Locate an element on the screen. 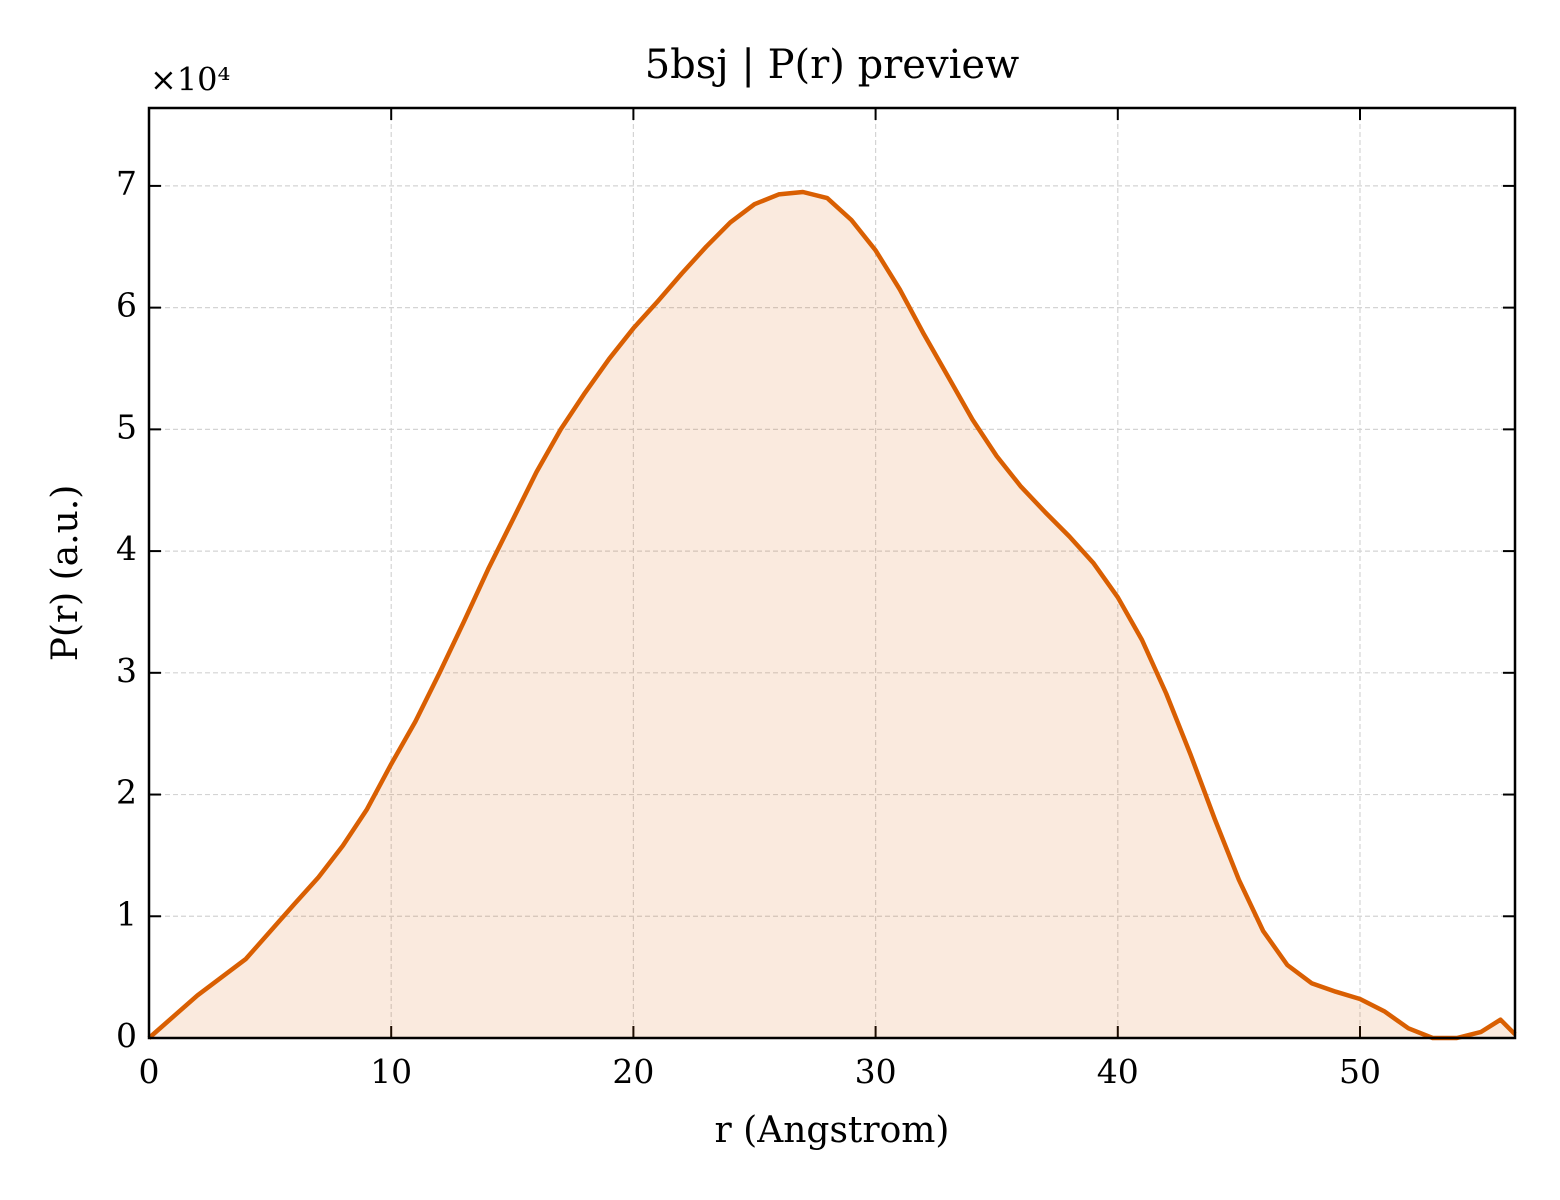 This screenshot has height=1200, width=1560. x-tick-label: 30 is located at coordinates (876, 1071).